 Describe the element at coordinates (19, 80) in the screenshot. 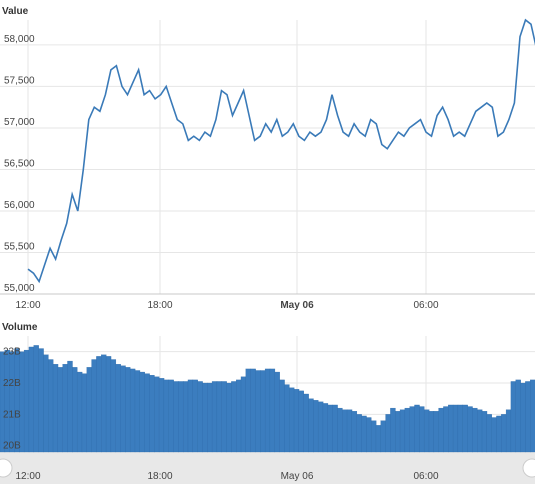

I see `price-y-tick-label: 57,500` at that location.